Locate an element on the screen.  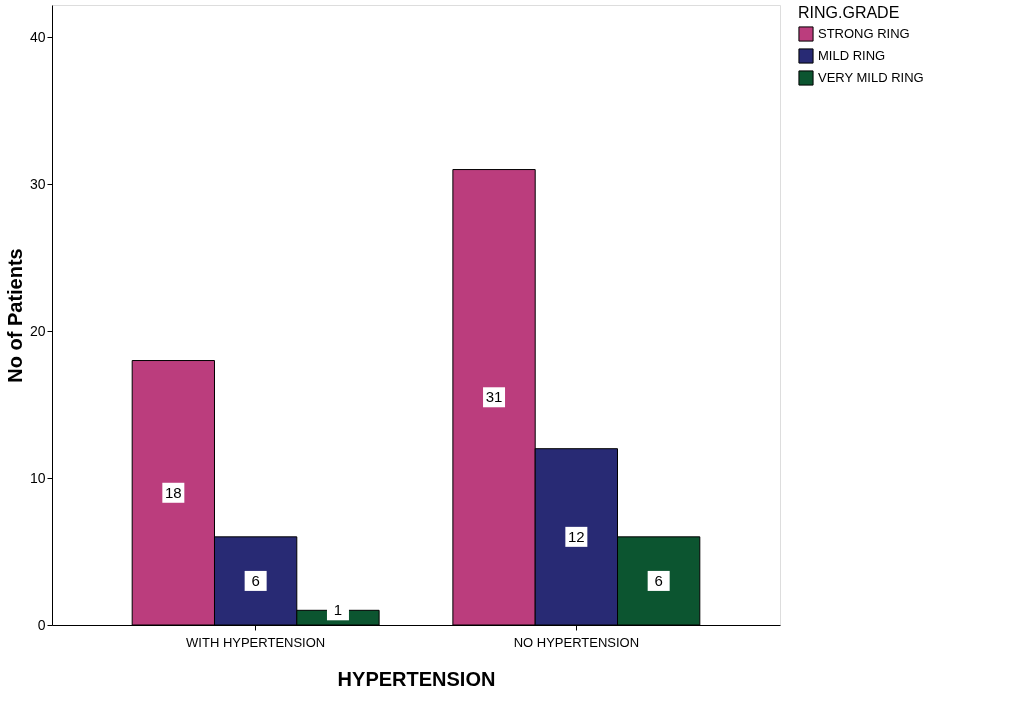
y-axis-title: No of Patients is located at coordinates (14, 315).